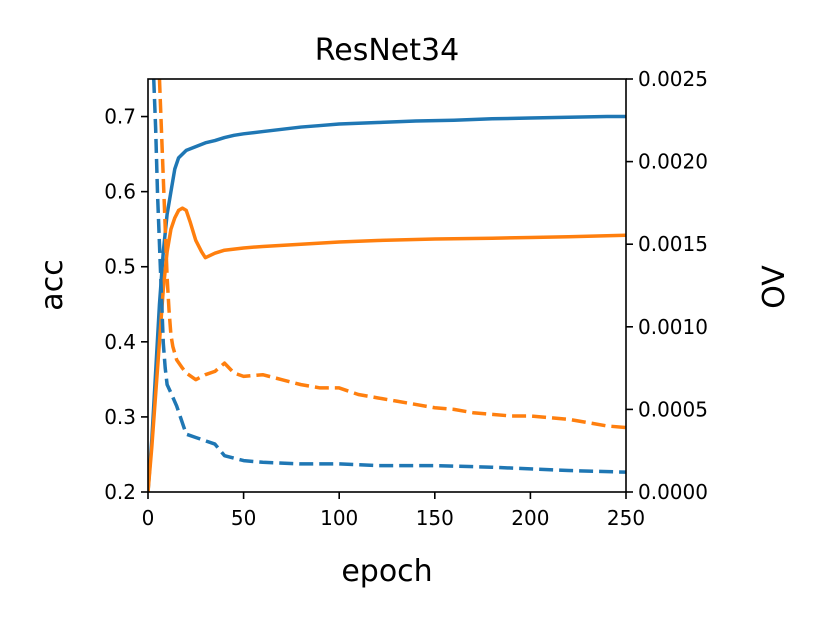  I want to click on y-right-tick-label: 0.0020, so click(673, 162).